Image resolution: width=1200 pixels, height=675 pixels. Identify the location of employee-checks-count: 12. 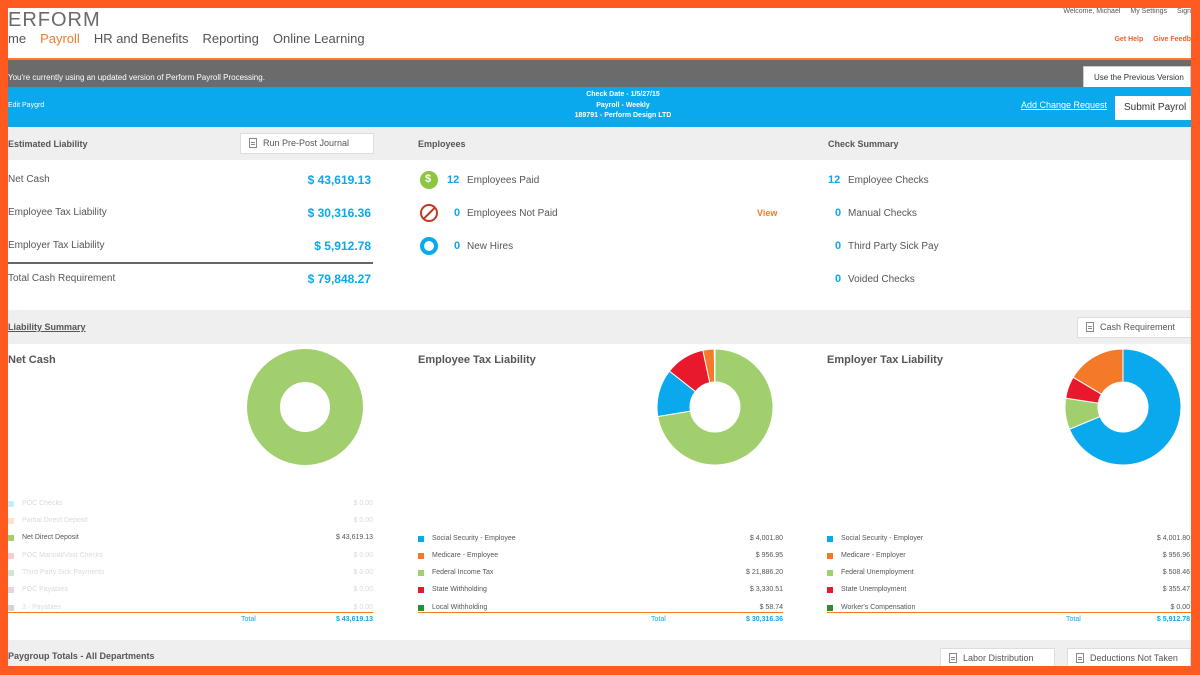
(834, 180).